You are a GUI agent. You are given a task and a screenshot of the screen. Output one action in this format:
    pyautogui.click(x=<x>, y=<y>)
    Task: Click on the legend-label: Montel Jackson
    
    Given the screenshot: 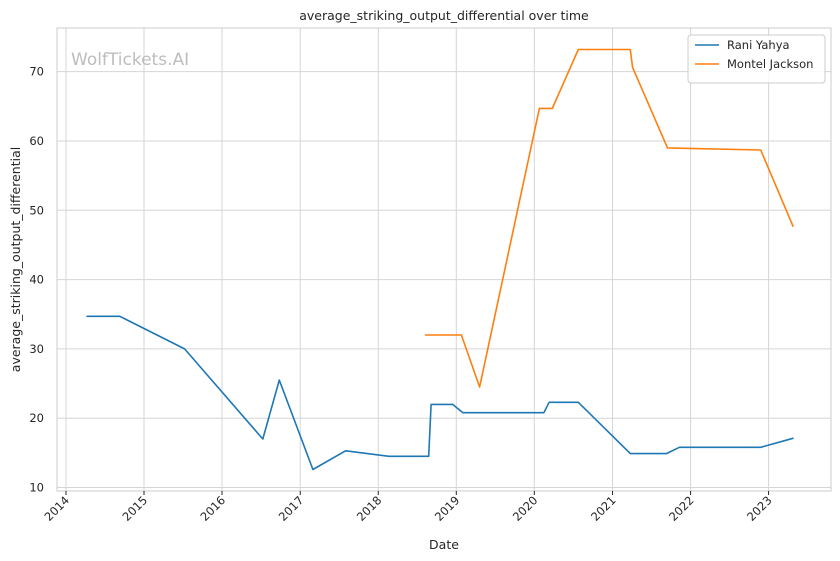 What is the action you would take?
    pyautogui.click(x=770, y=64)
    